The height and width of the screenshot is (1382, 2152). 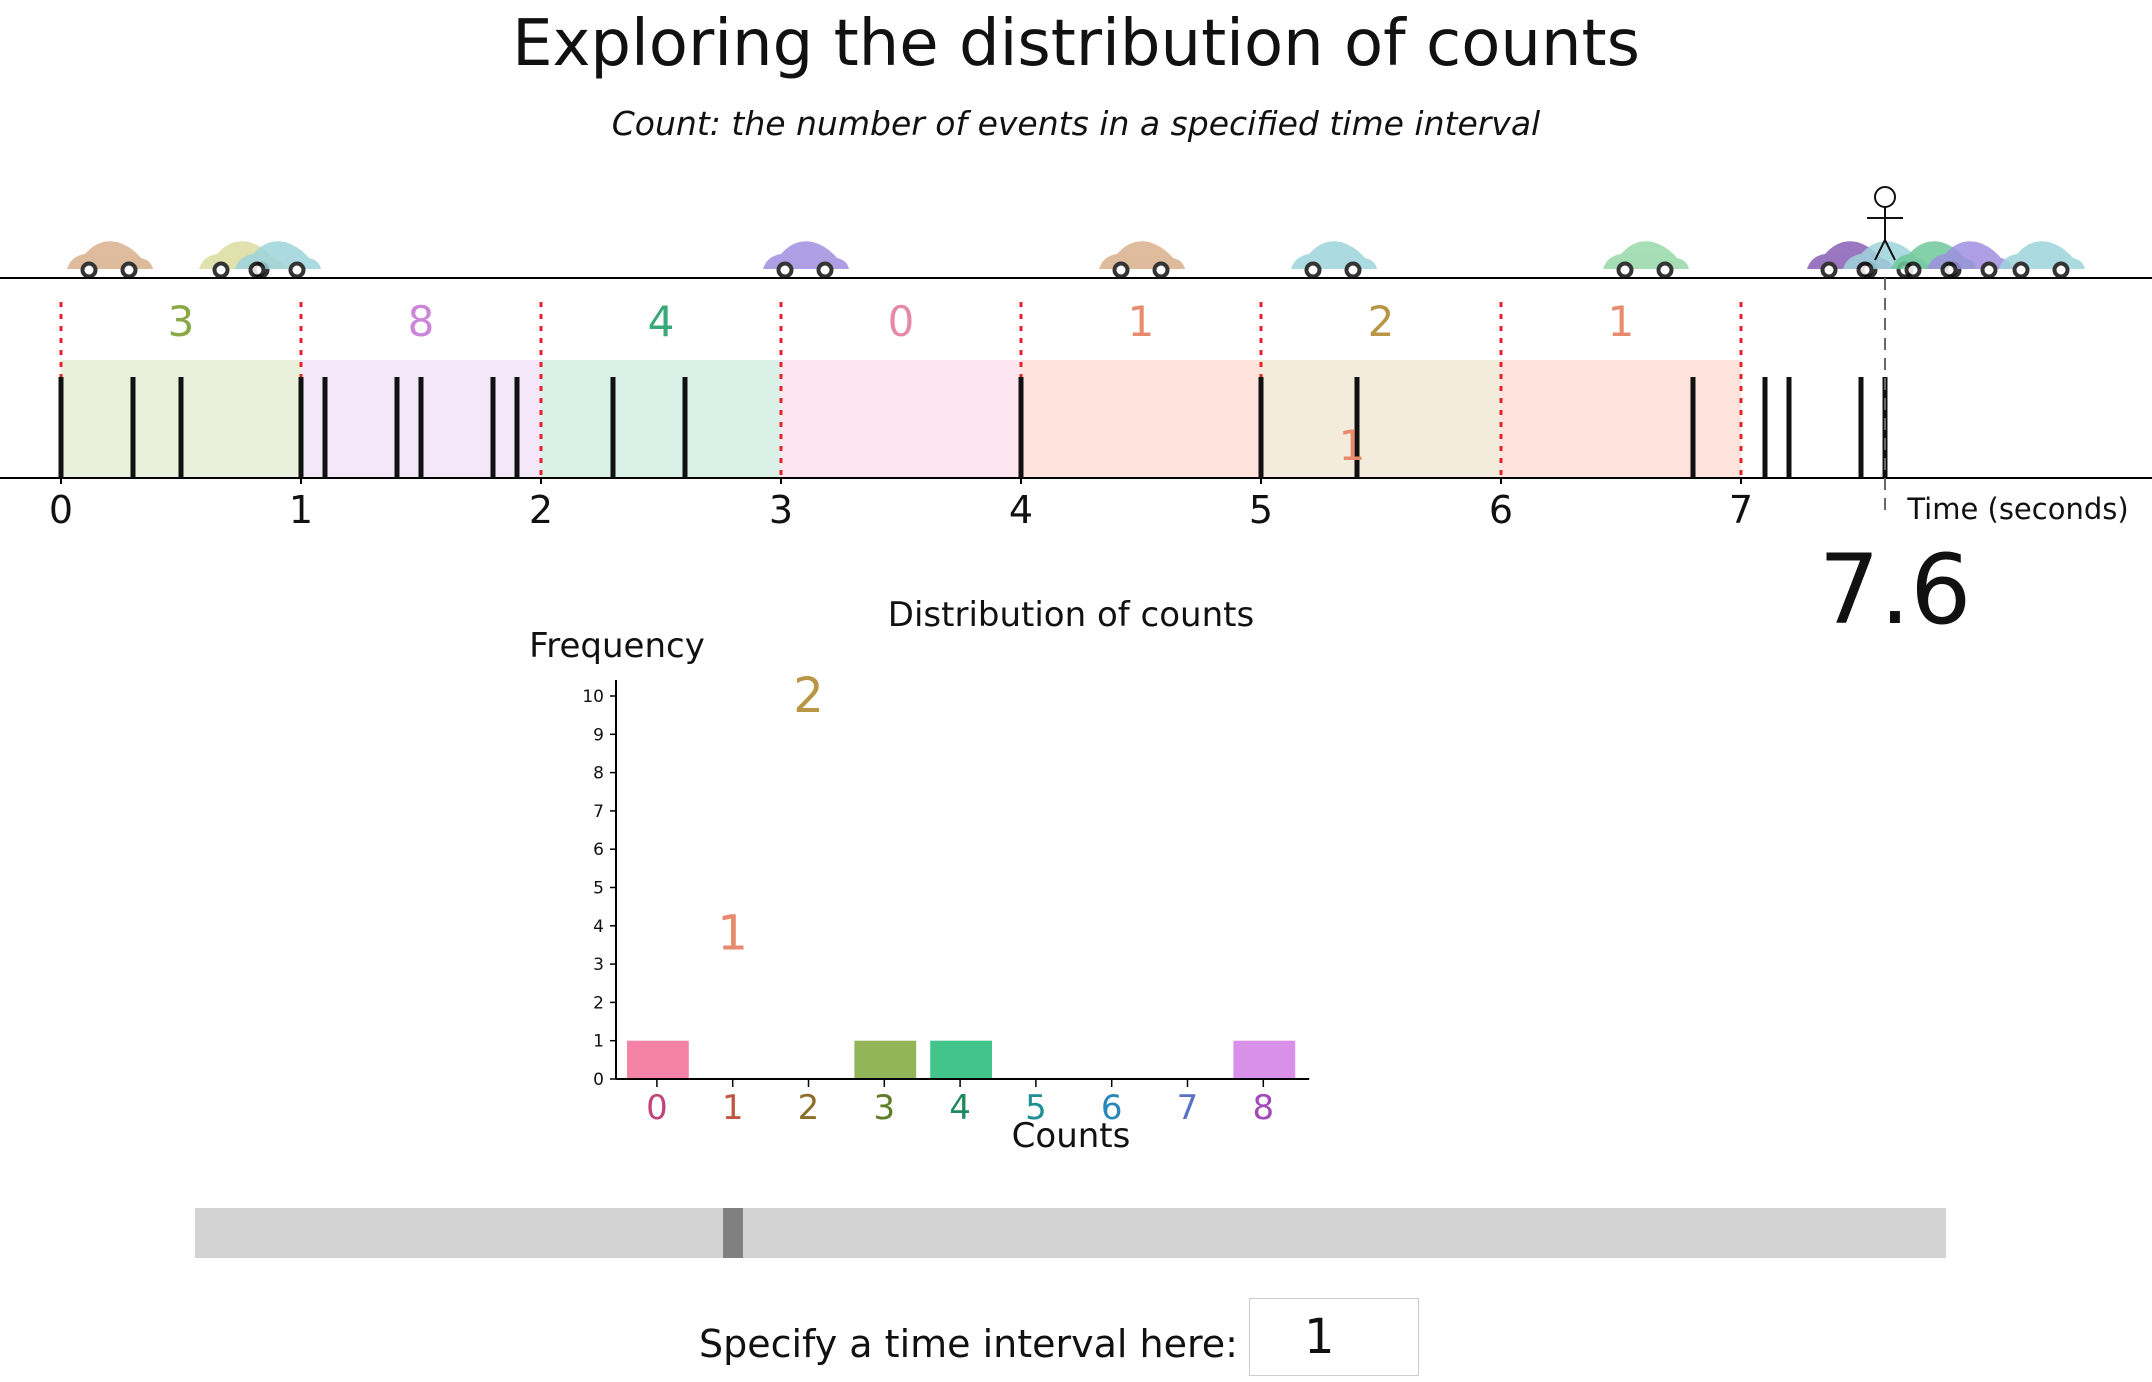 I want to click on interval-input, so click(x=1334, y=1337).